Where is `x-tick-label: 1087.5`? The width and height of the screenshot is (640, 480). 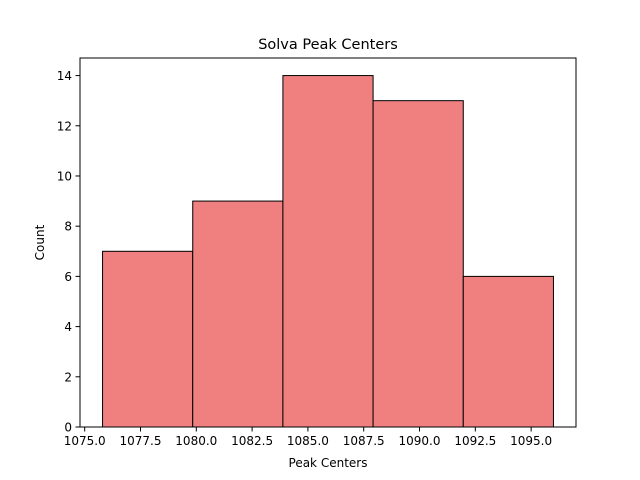
x-tick-label: 1087.5 is located at coordinates (364, 441).